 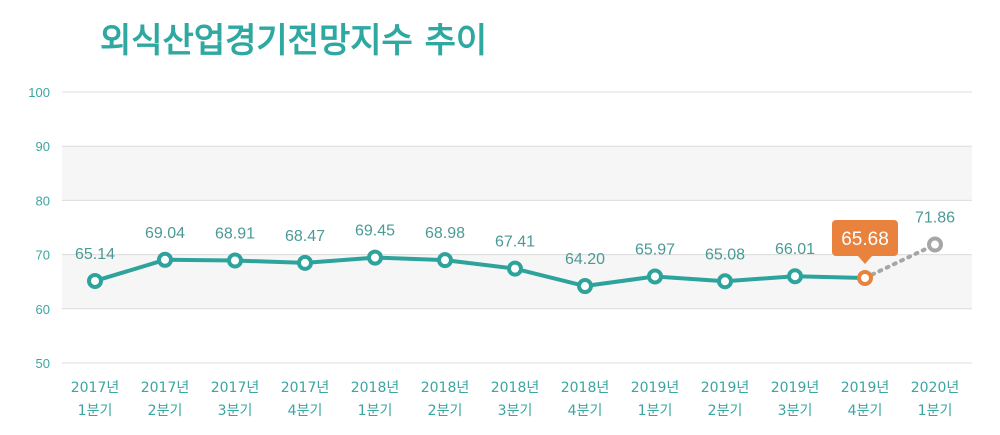 What do you see at coordinates (293, 41) in the screenshot?
I see `chart-title: 외식산업경기전망지수 추이` at bounding box center [293, 41].